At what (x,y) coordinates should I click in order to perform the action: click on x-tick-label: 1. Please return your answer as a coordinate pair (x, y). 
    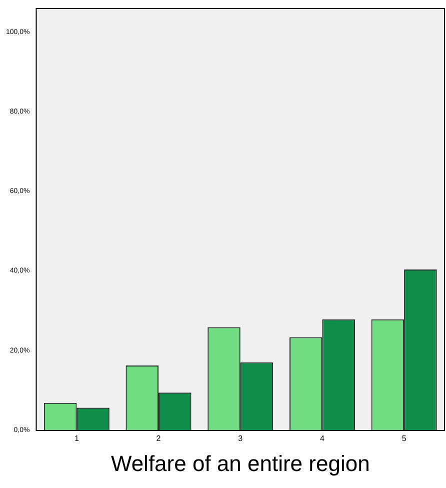
    Looking at the image, I should click on (77, 439).